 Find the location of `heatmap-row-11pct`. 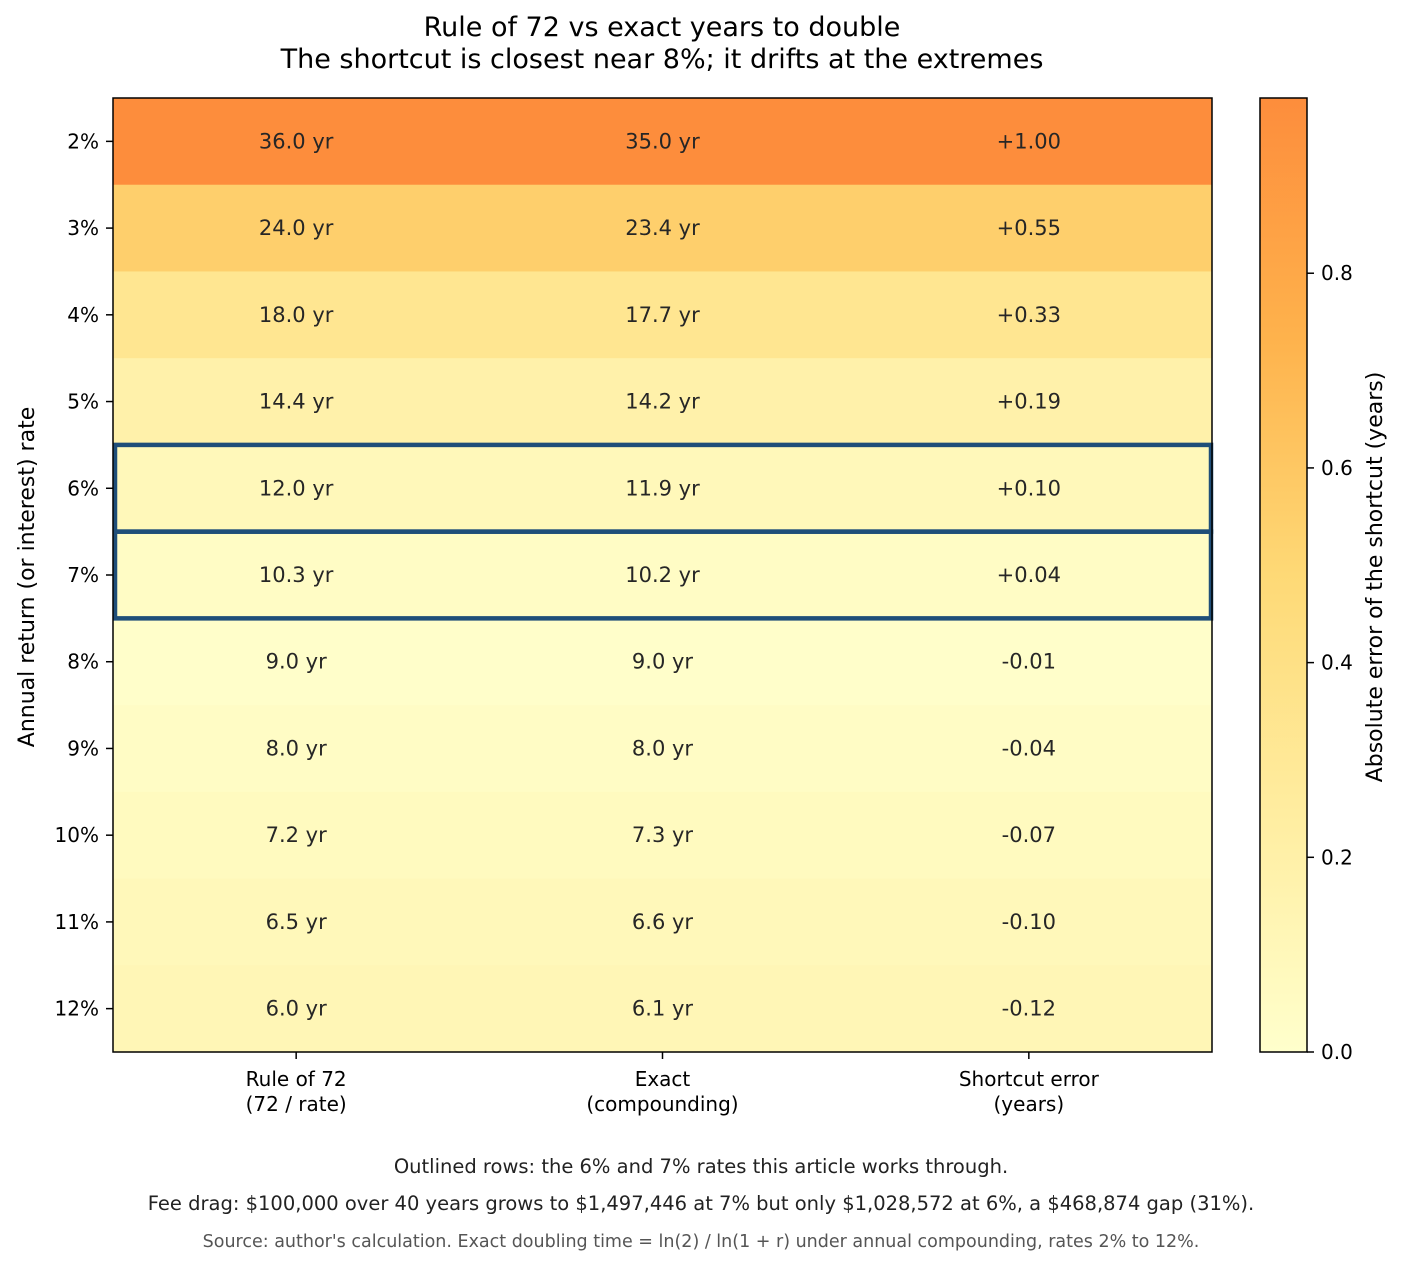

heatmap-row-11pct is located at coordinates (662, 922).